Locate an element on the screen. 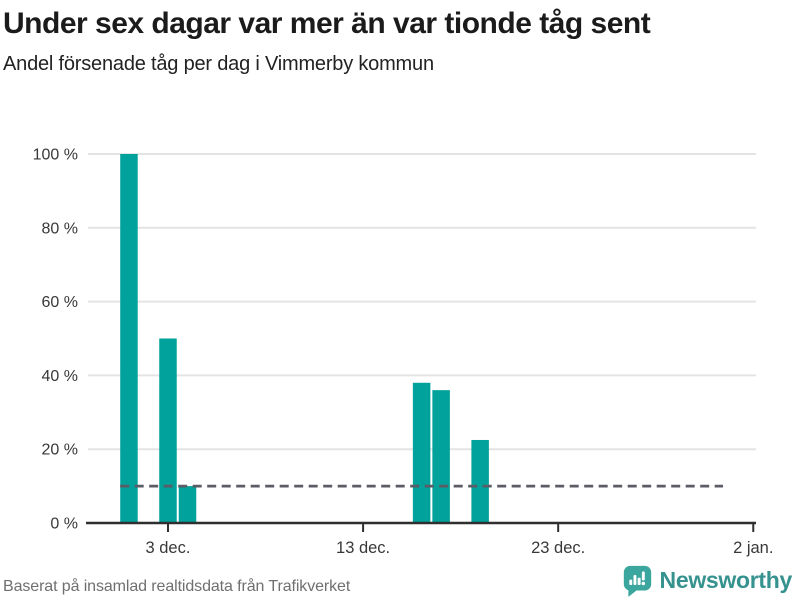 Image resolution: width=800 pixels, height=600 pixels. x-tick-label: 3 dec. is located at coordinates (168, 548).